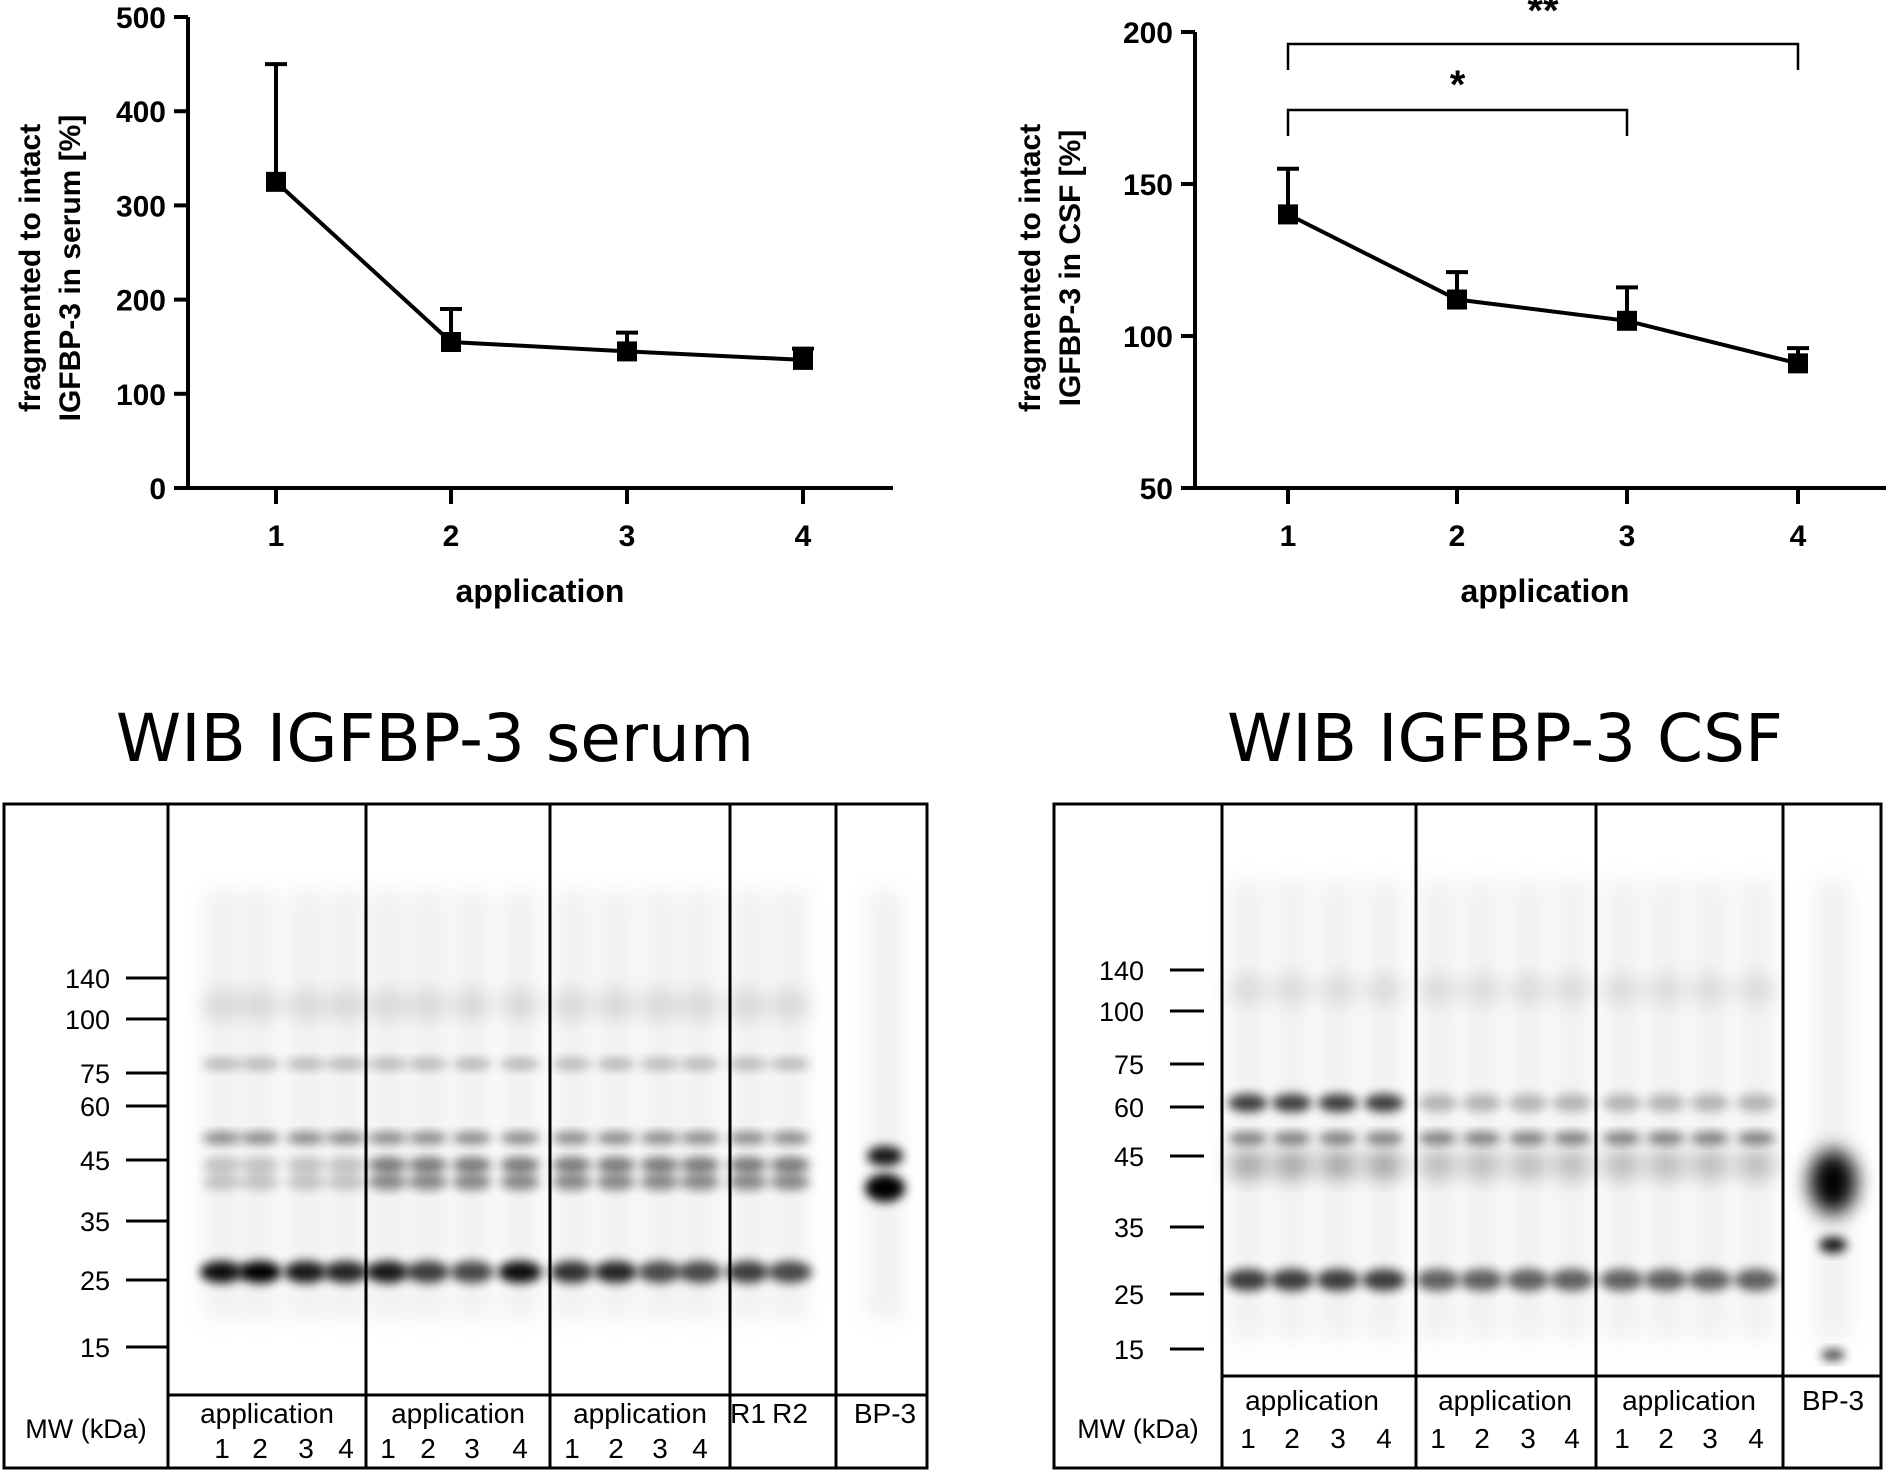 The width and height of the screenshot is (1890, 1474). I want to click on mw-marker-label: 60, so click(95, 1107).